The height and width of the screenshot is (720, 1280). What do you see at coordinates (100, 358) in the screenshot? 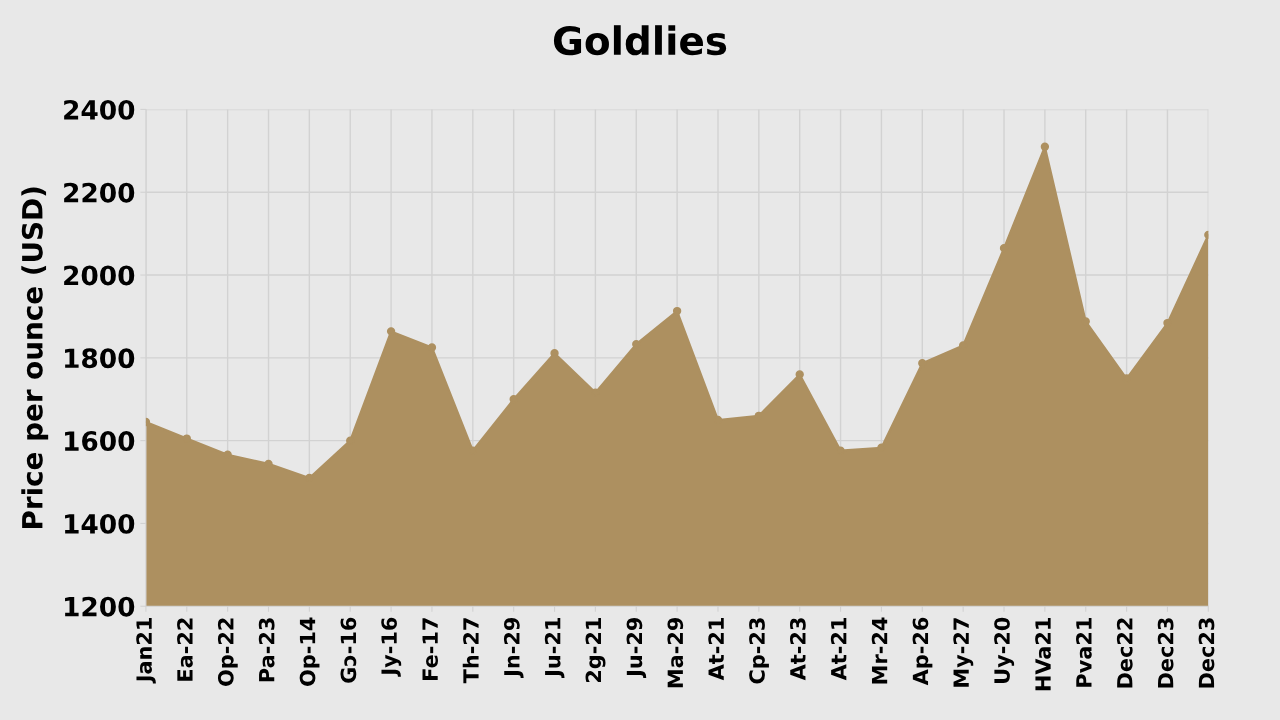
I see `y-tick-label: 1800` at bounding box center [100, 358].